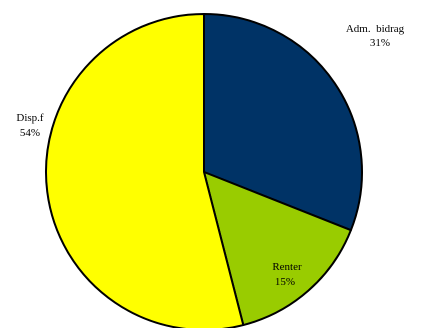  Describe the element at coordinates (30, 118) in the screenshot. I see `slice-label-disp-f-name: Disp.f` at that location.